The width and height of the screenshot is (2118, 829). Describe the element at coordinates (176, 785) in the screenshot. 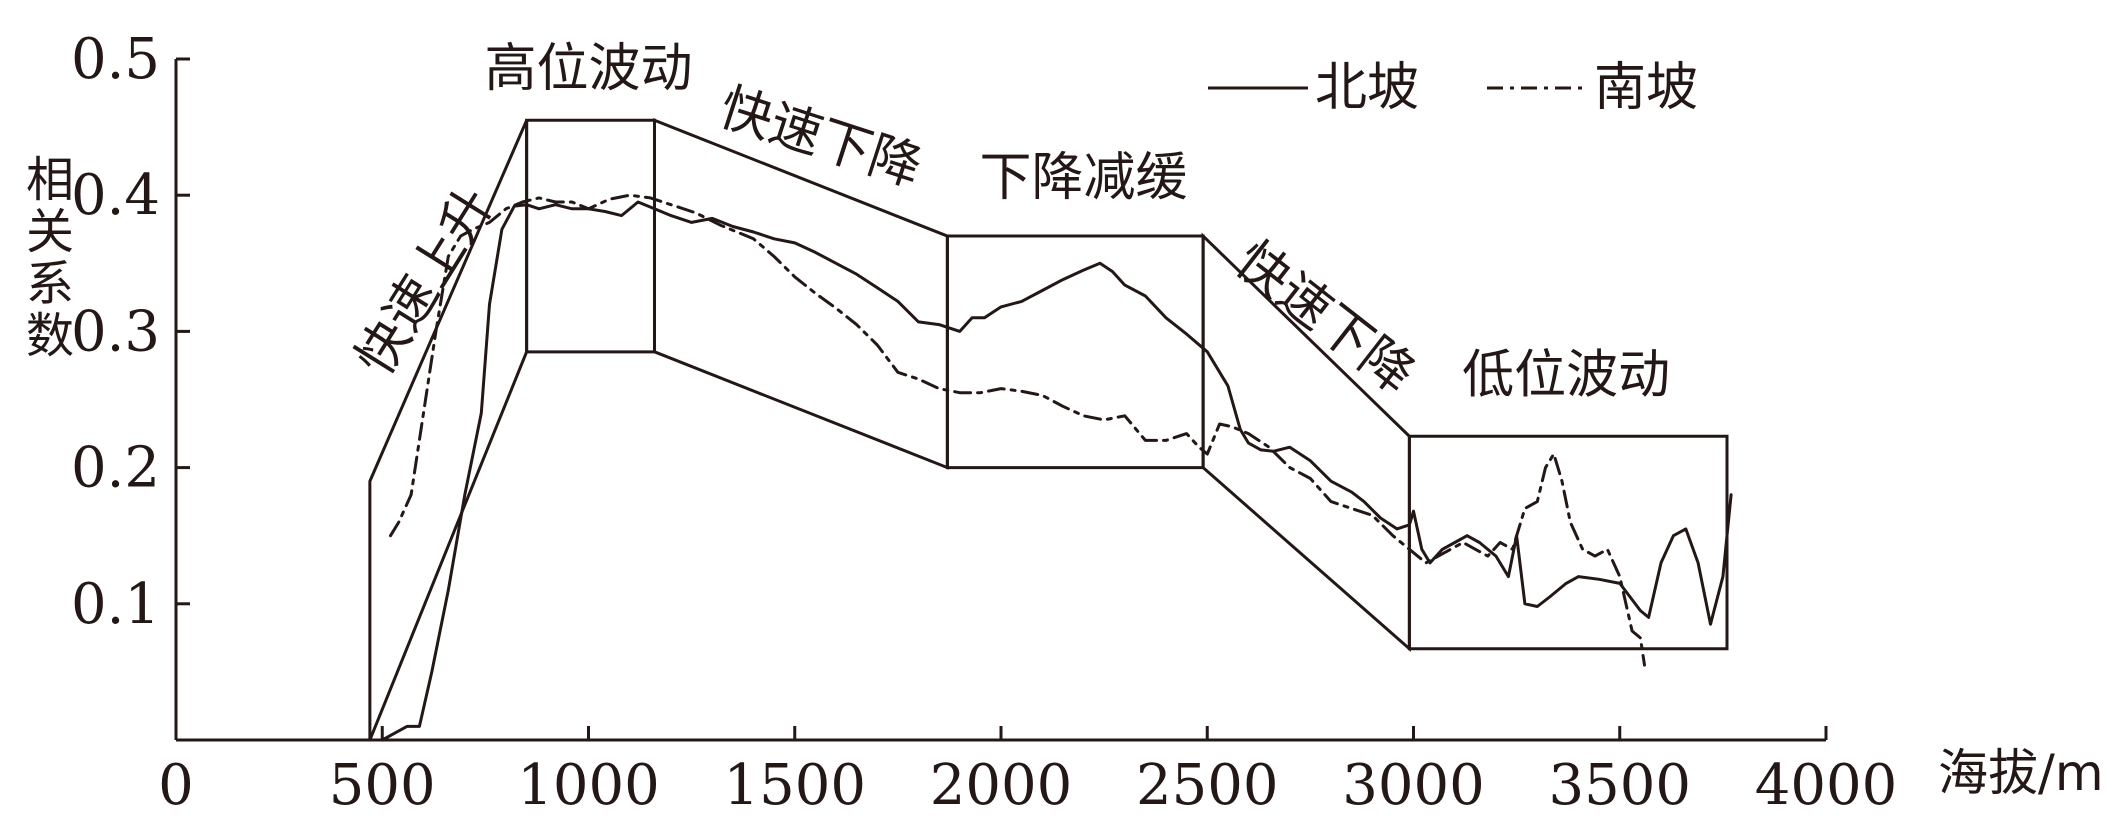

I see `x-tick-label: 0` at that location.